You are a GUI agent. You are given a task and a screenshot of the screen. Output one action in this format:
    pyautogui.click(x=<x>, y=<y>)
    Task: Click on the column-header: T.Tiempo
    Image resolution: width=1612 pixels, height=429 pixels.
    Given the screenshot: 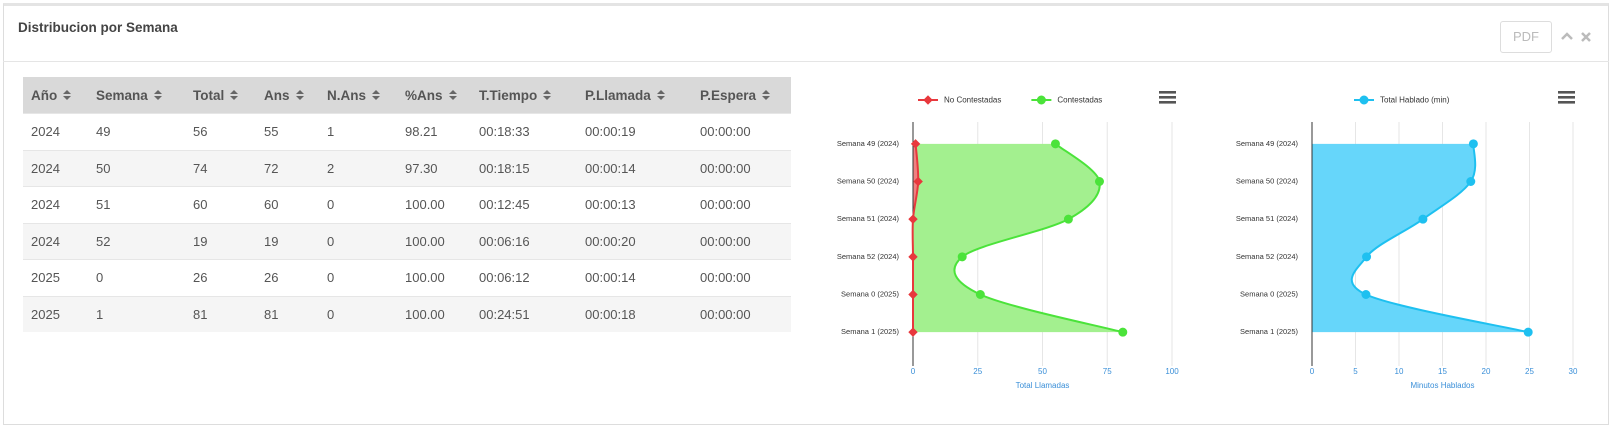 What is the action you would take?
    pyautogui.click(x=524, y=95)
    